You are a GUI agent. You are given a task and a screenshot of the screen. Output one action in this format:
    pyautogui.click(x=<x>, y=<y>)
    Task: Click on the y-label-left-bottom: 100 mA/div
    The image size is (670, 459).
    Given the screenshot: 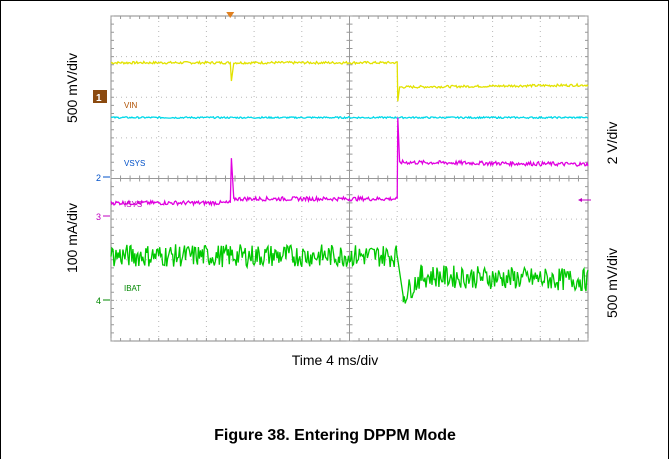 What is the action you would take?
    pyautogui.click(x=72, y=238)
    